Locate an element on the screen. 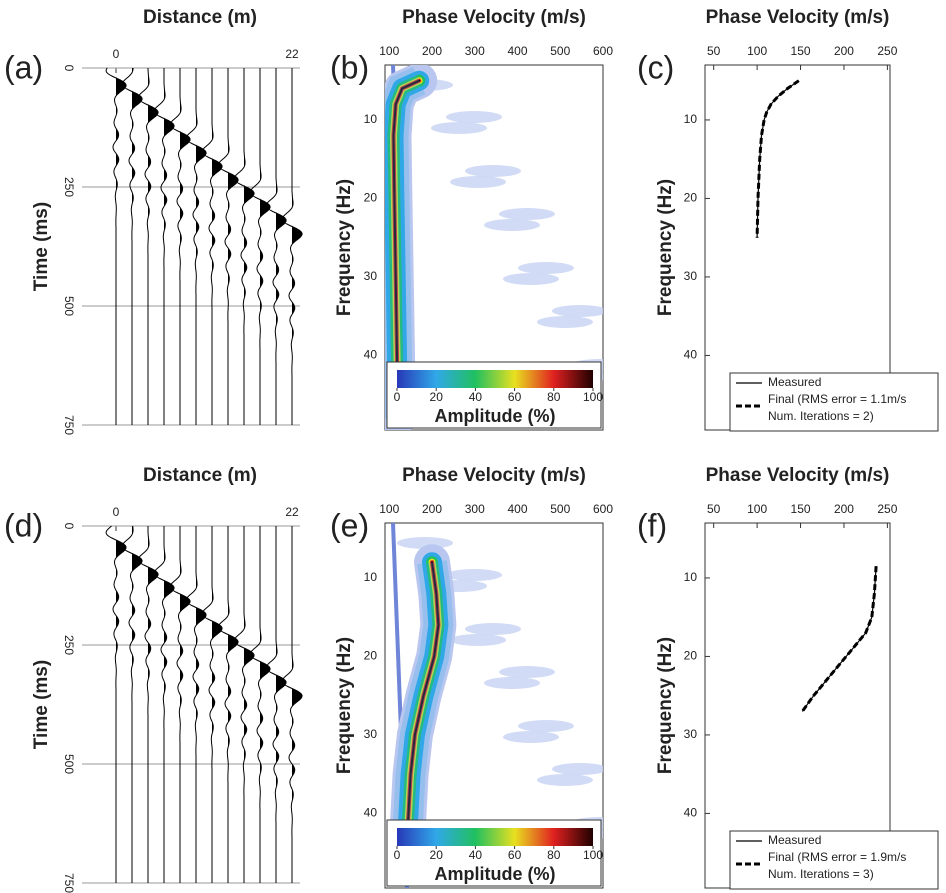  colorbar is located at coordinates (495, 379).